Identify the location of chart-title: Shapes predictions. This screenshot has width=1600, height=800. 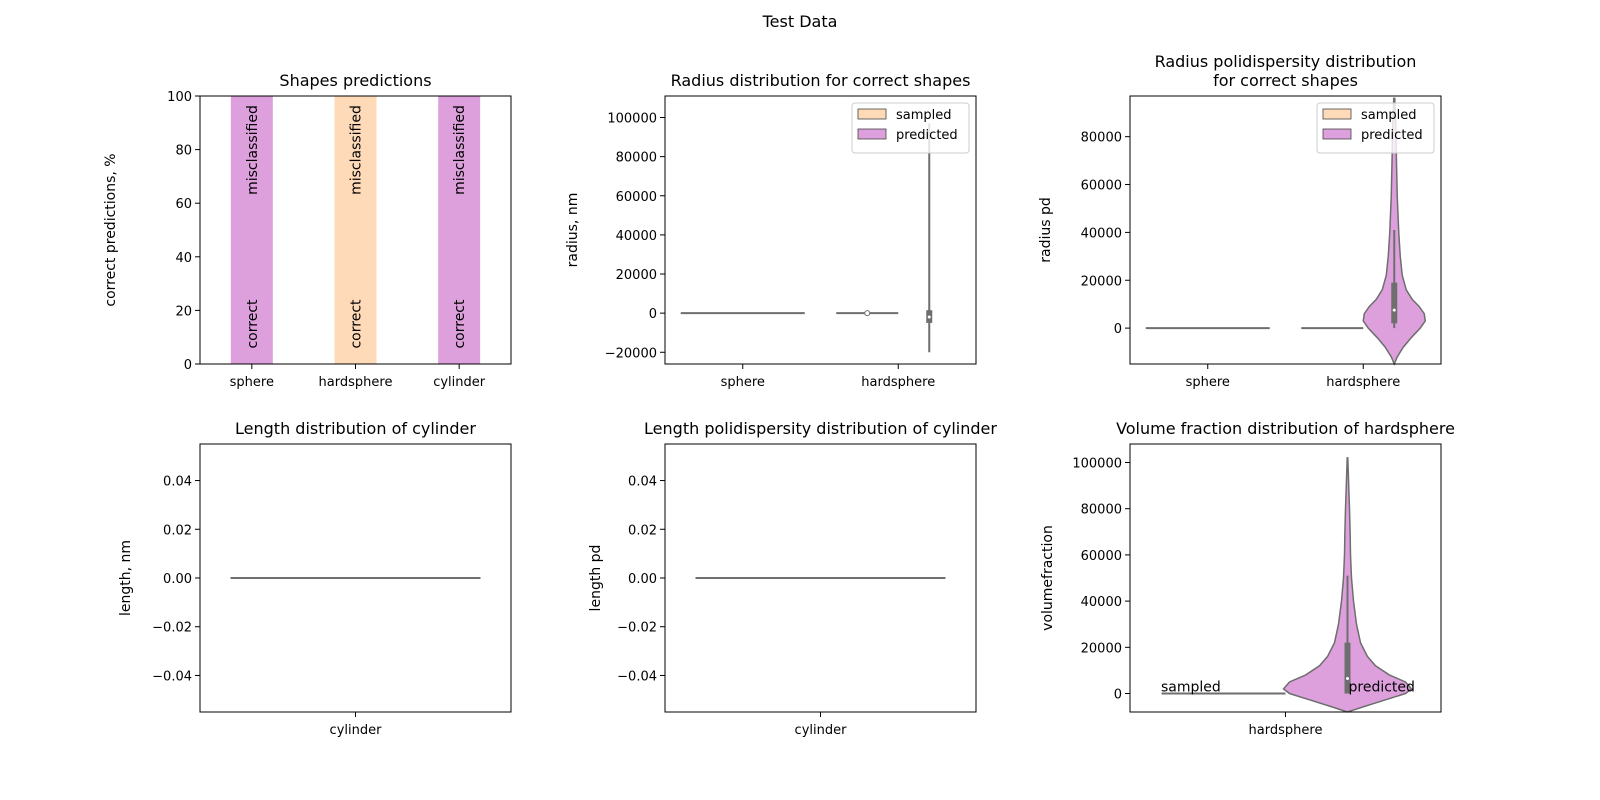
(355, 80).